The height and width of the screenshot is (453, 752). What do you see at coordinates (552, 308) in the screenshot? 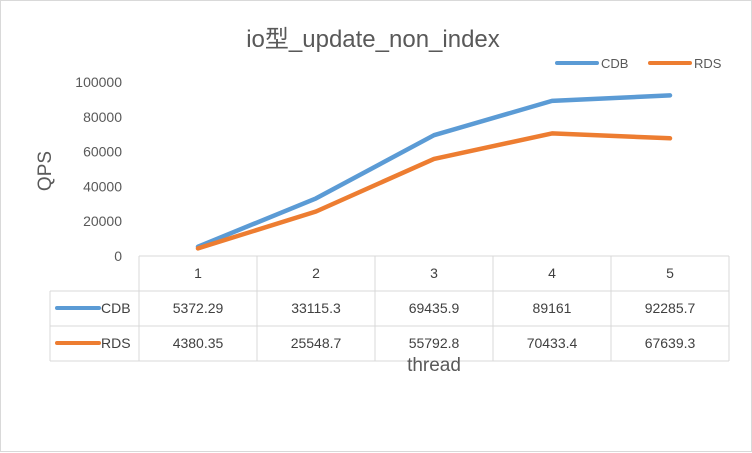
I see `data-label: 89161` at bounding box center [552, 308].